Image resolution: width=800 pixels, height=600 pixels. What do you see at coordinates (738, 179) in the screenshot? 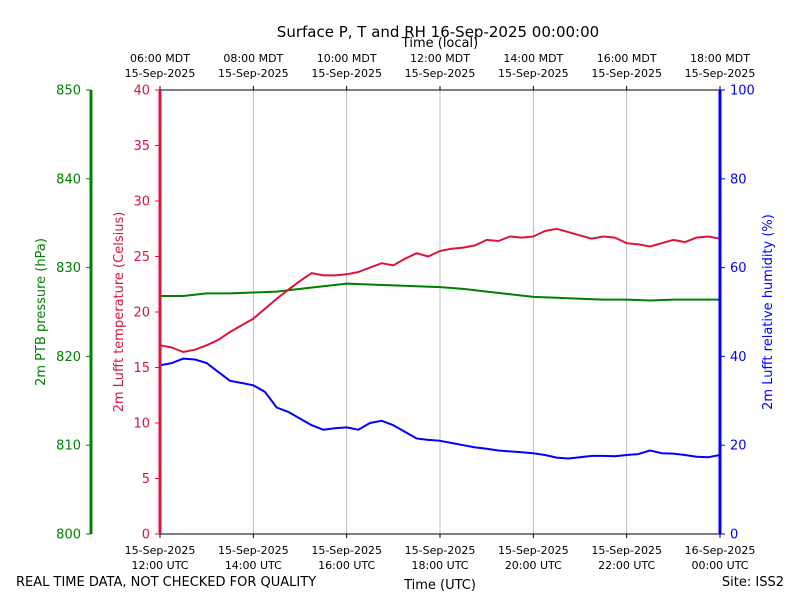
I see `humidity-tick-label: 80` at bounding box center [738, 179].